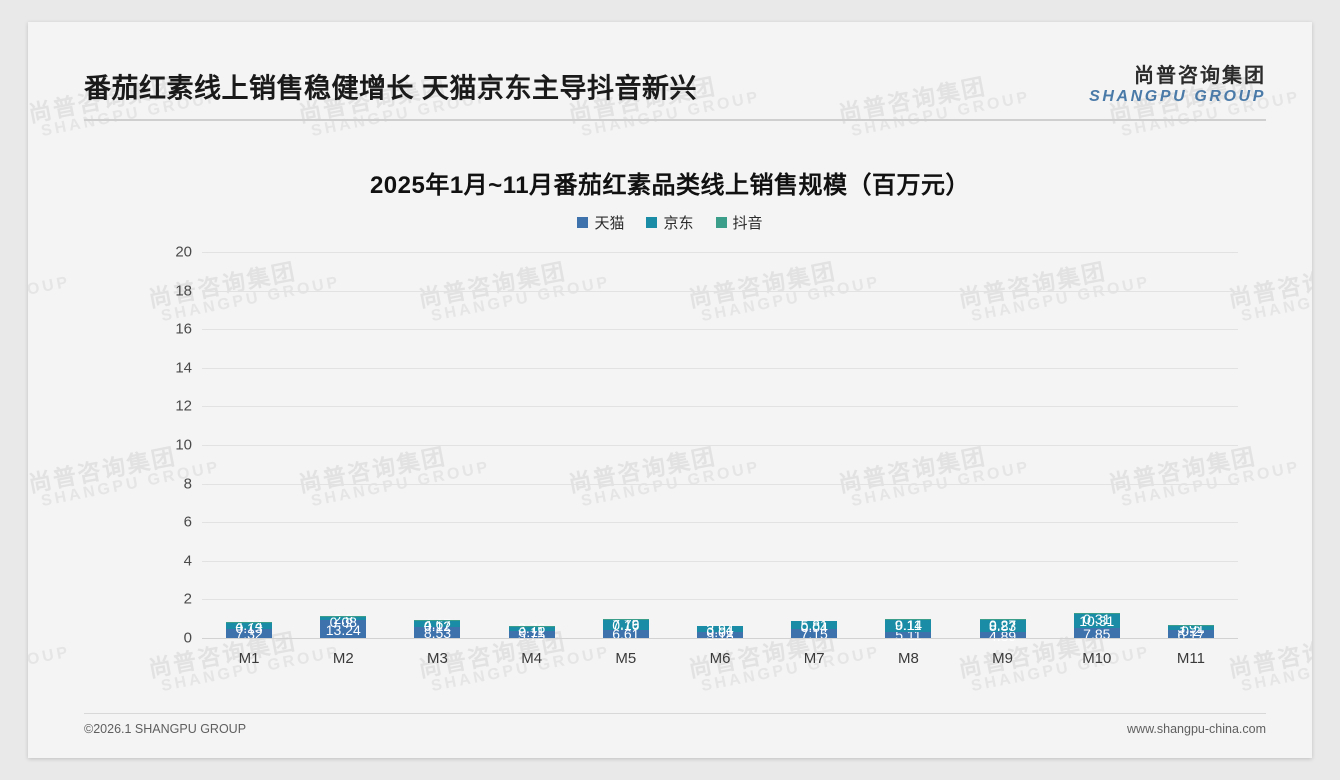 The height and width of the screenshot is (780, 1340). I want to click on x-axis-tick-label: M2, so click(343, 658).